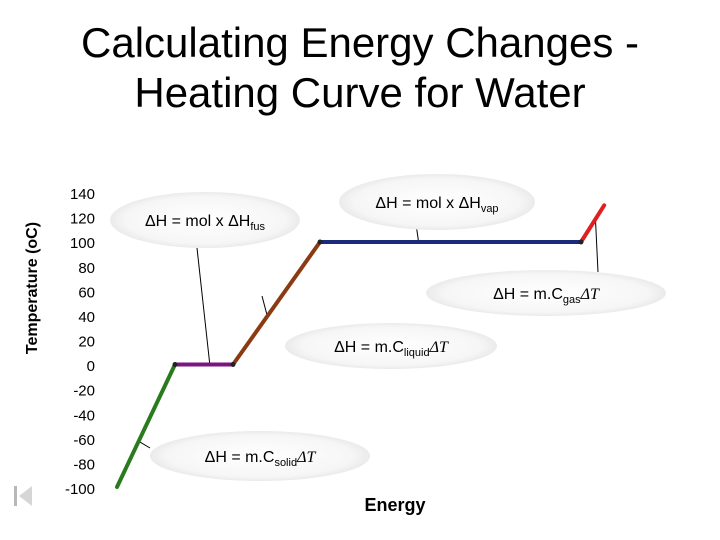 The height and width of the screenshot is (540, 720). I want to click on y-tick-label: 120, so click(82, 219).